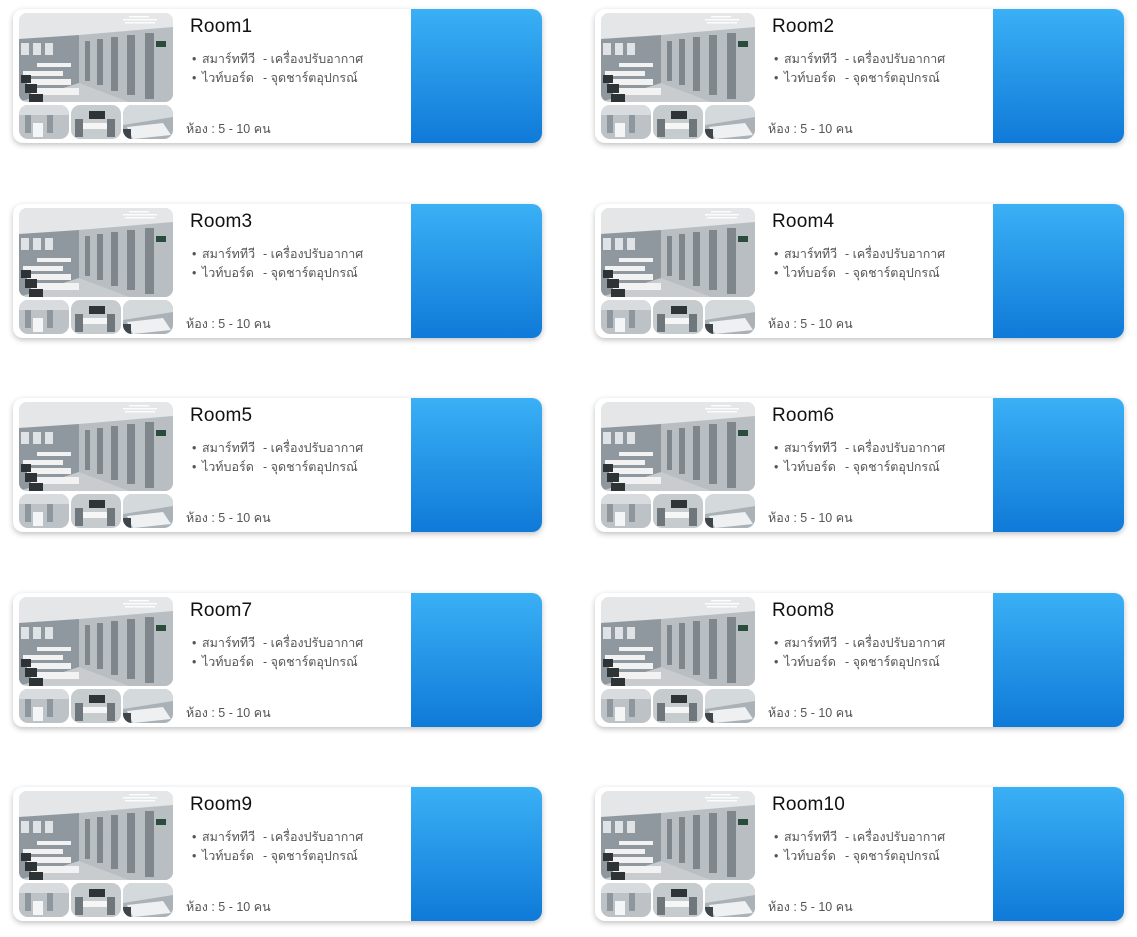 The width and height of the screenshot is (1137, 937). I want to click on room-title: Room2, so click(803, 26).